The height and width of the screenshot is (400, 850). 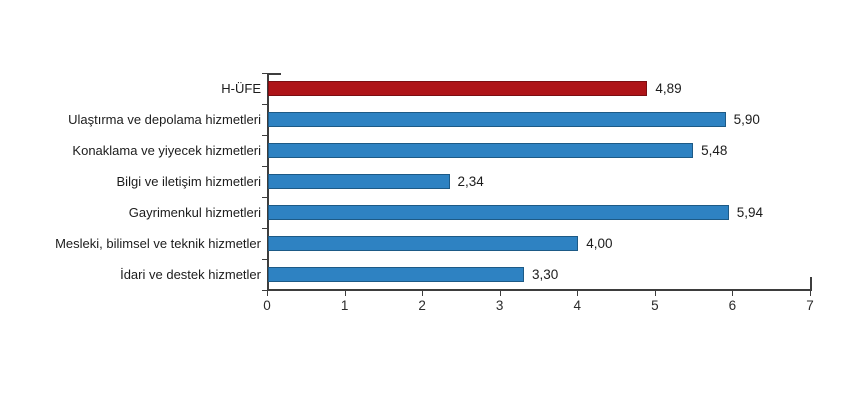 What do you see at coordinates (732, 305) in the screenshot?
I see `x-axis-tick-label: 6` at bounding box center [732, 305].